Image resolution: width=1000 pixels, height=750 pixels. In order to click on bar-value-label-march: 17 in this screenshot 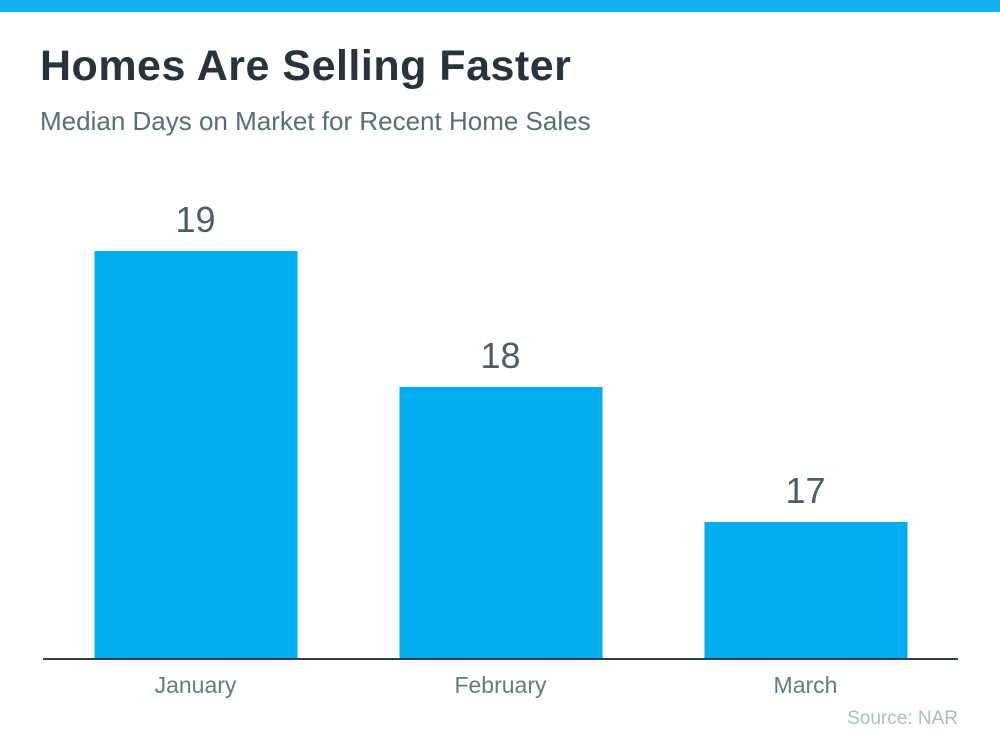, I will do `click(805, 490)`.